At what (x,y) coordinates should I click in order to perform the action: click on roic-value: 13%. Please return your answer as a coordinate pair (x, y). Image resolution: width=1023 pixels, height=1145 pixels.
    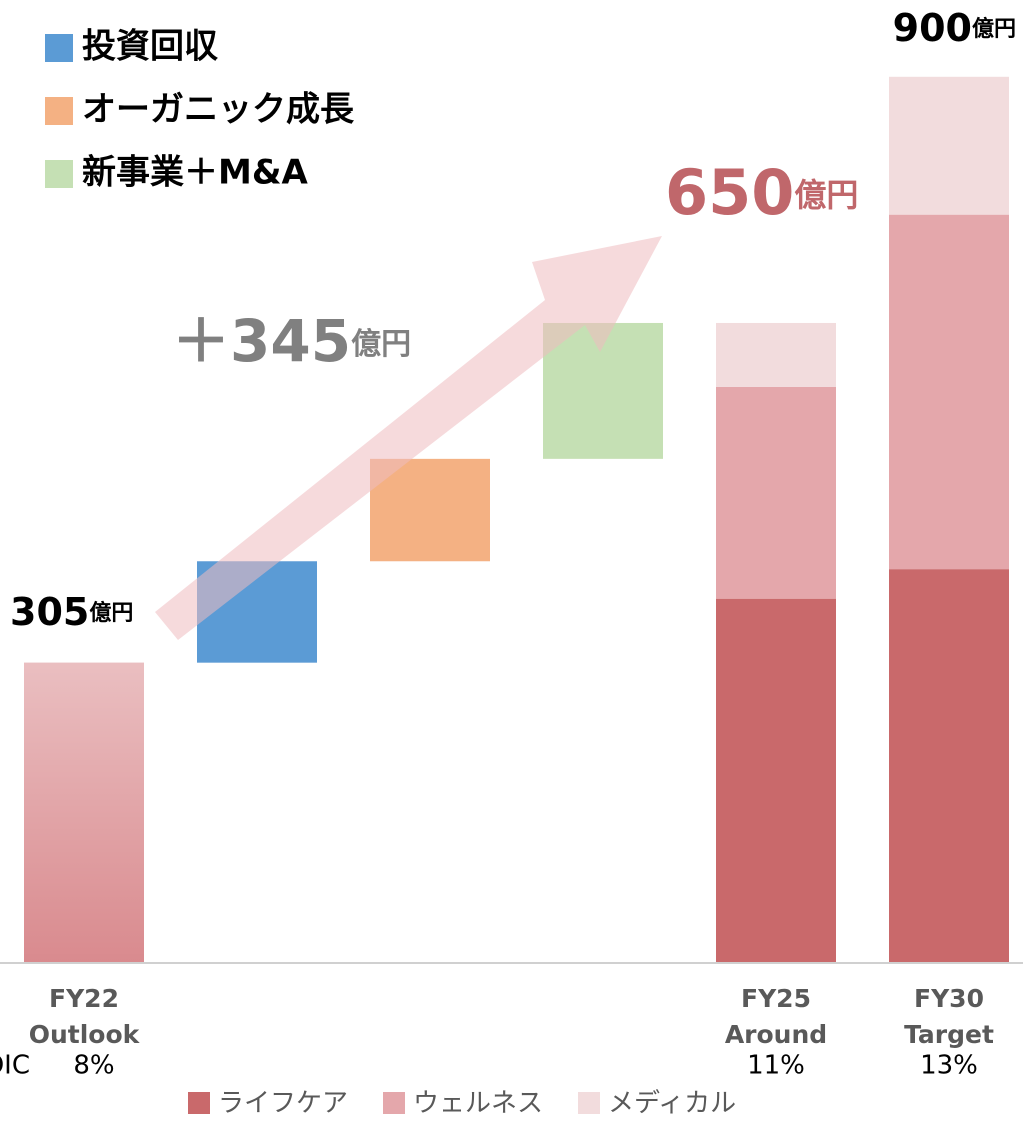
    Looking at the image, I should click on (949, 1066).